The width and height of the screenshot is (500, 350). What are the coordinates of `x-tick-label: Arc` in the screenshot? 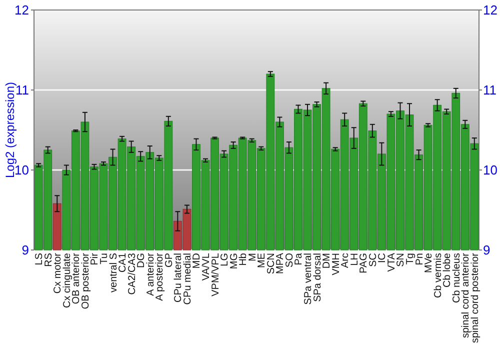 It's located at (346, 260).